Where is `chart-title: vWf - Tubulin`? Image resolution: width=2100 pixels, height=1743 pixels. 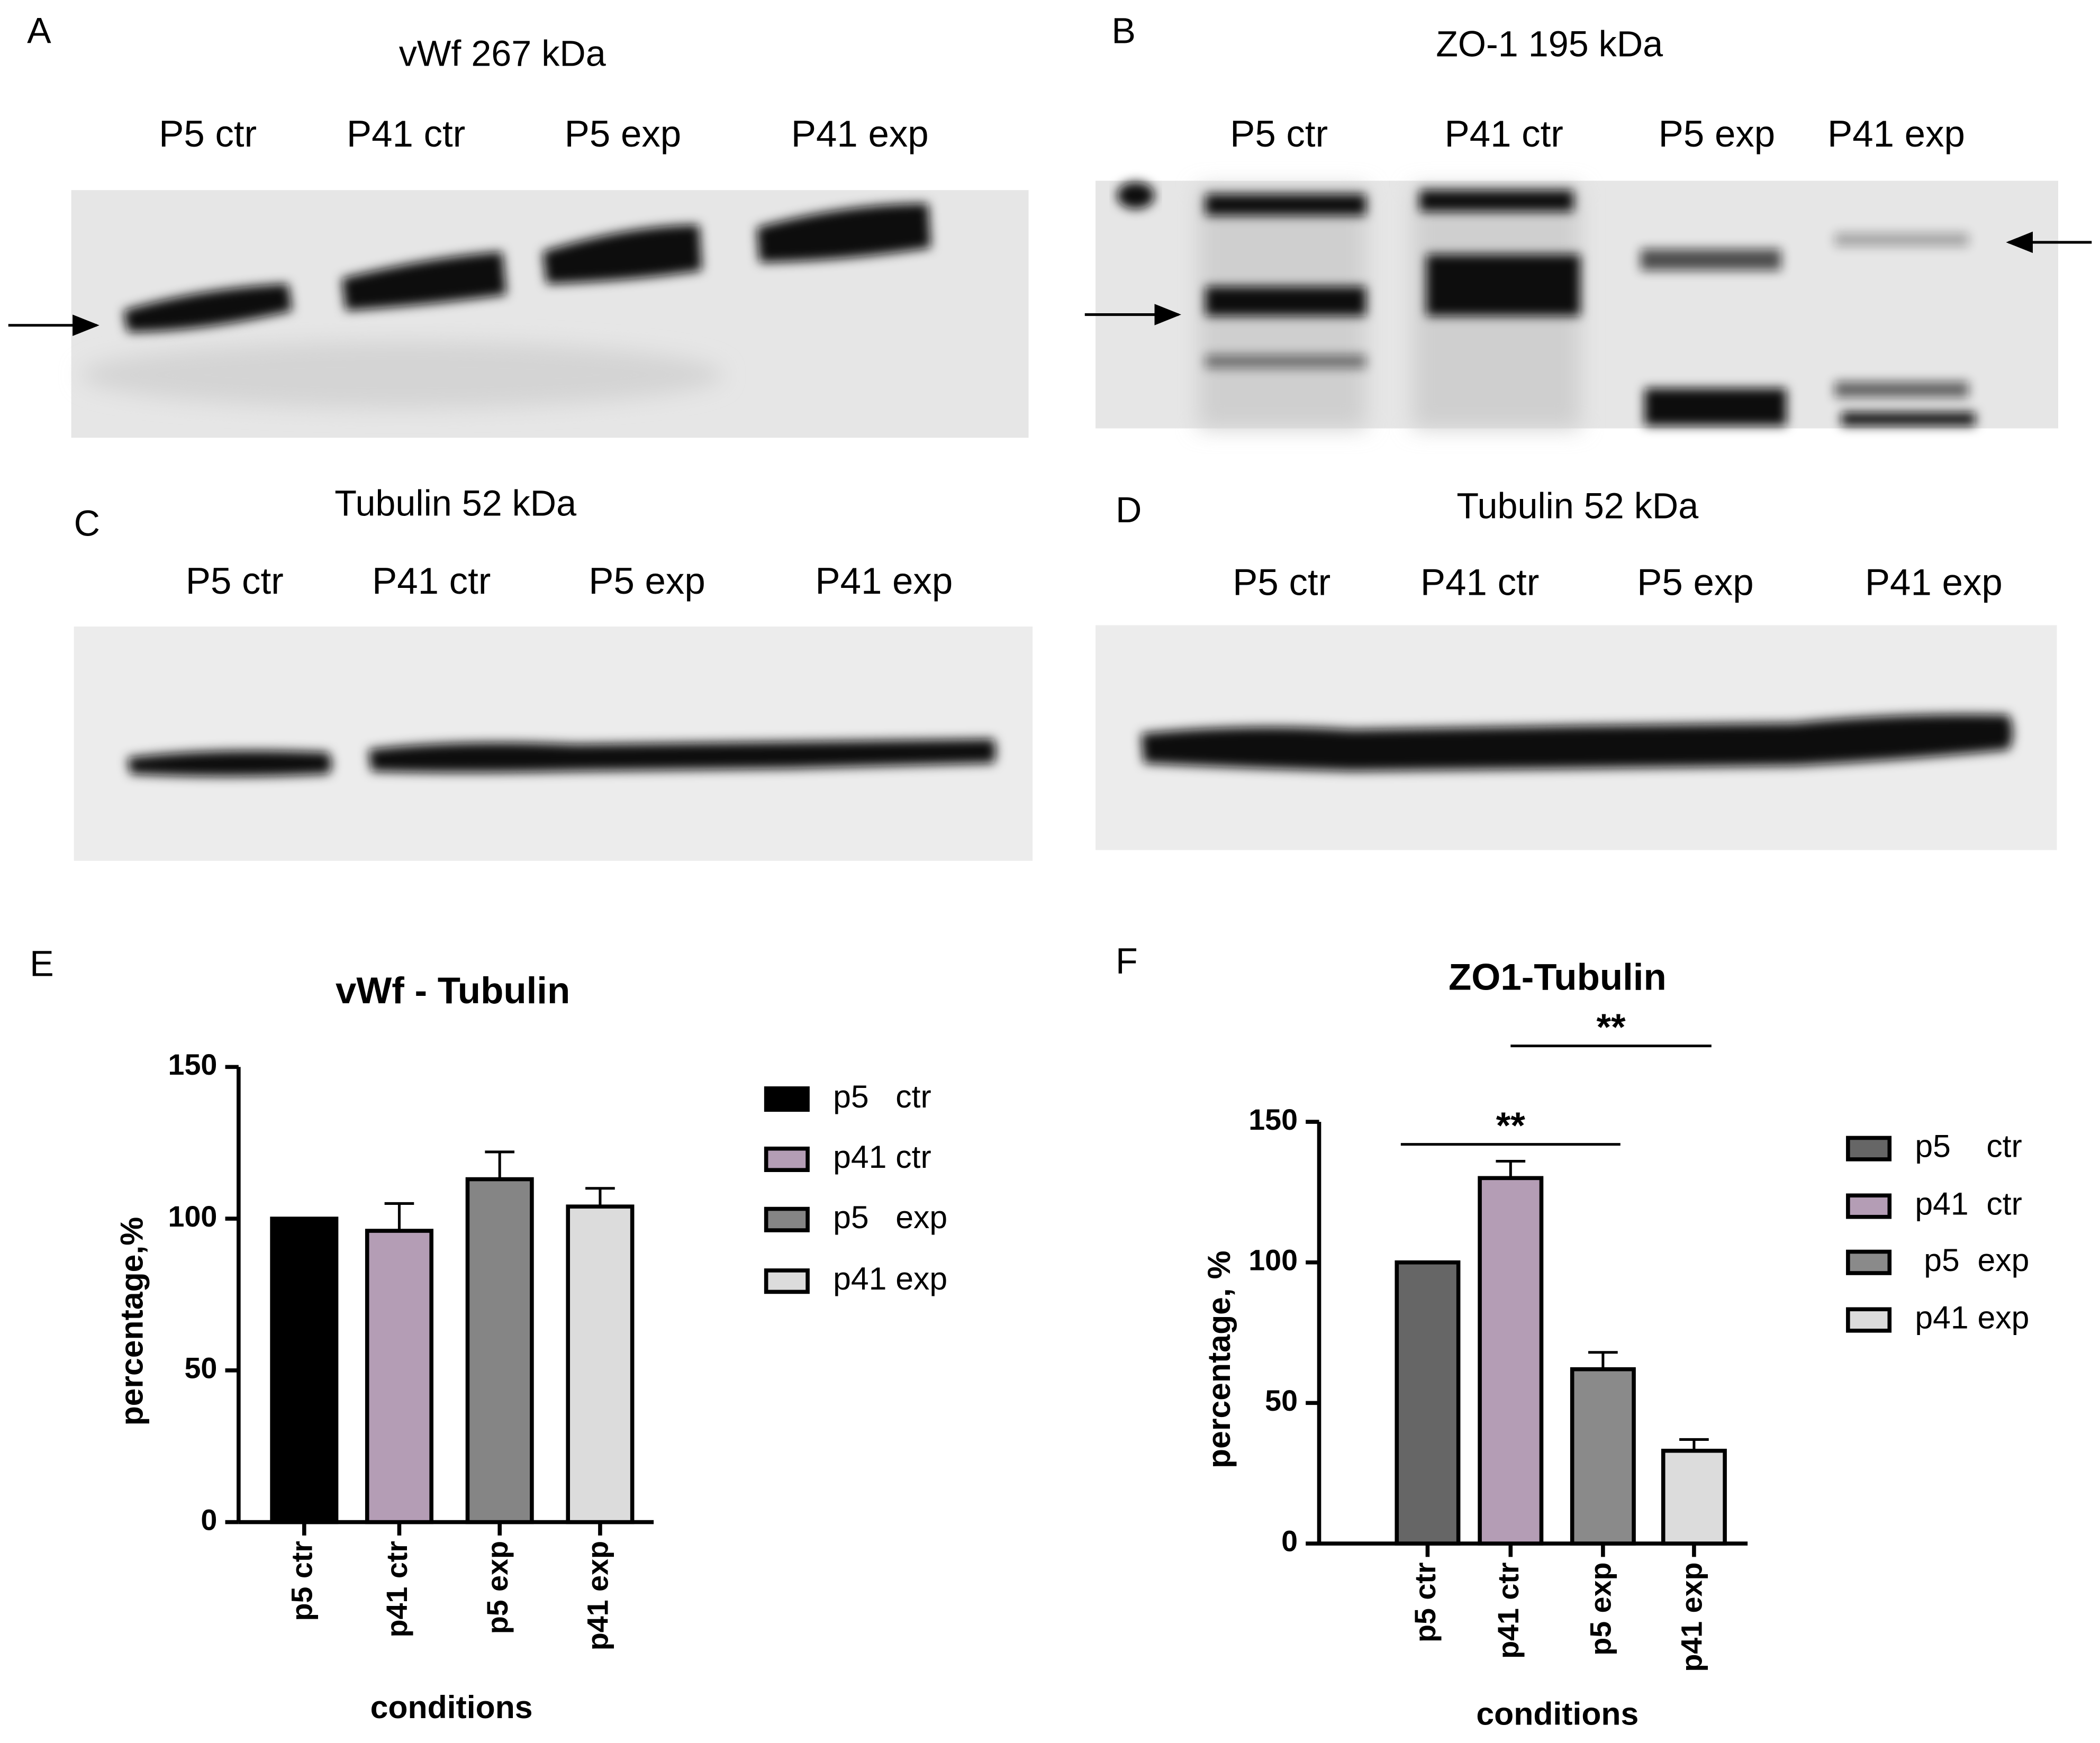 chart-title: vWf - Tubulin is located at coordinates (453, 991).